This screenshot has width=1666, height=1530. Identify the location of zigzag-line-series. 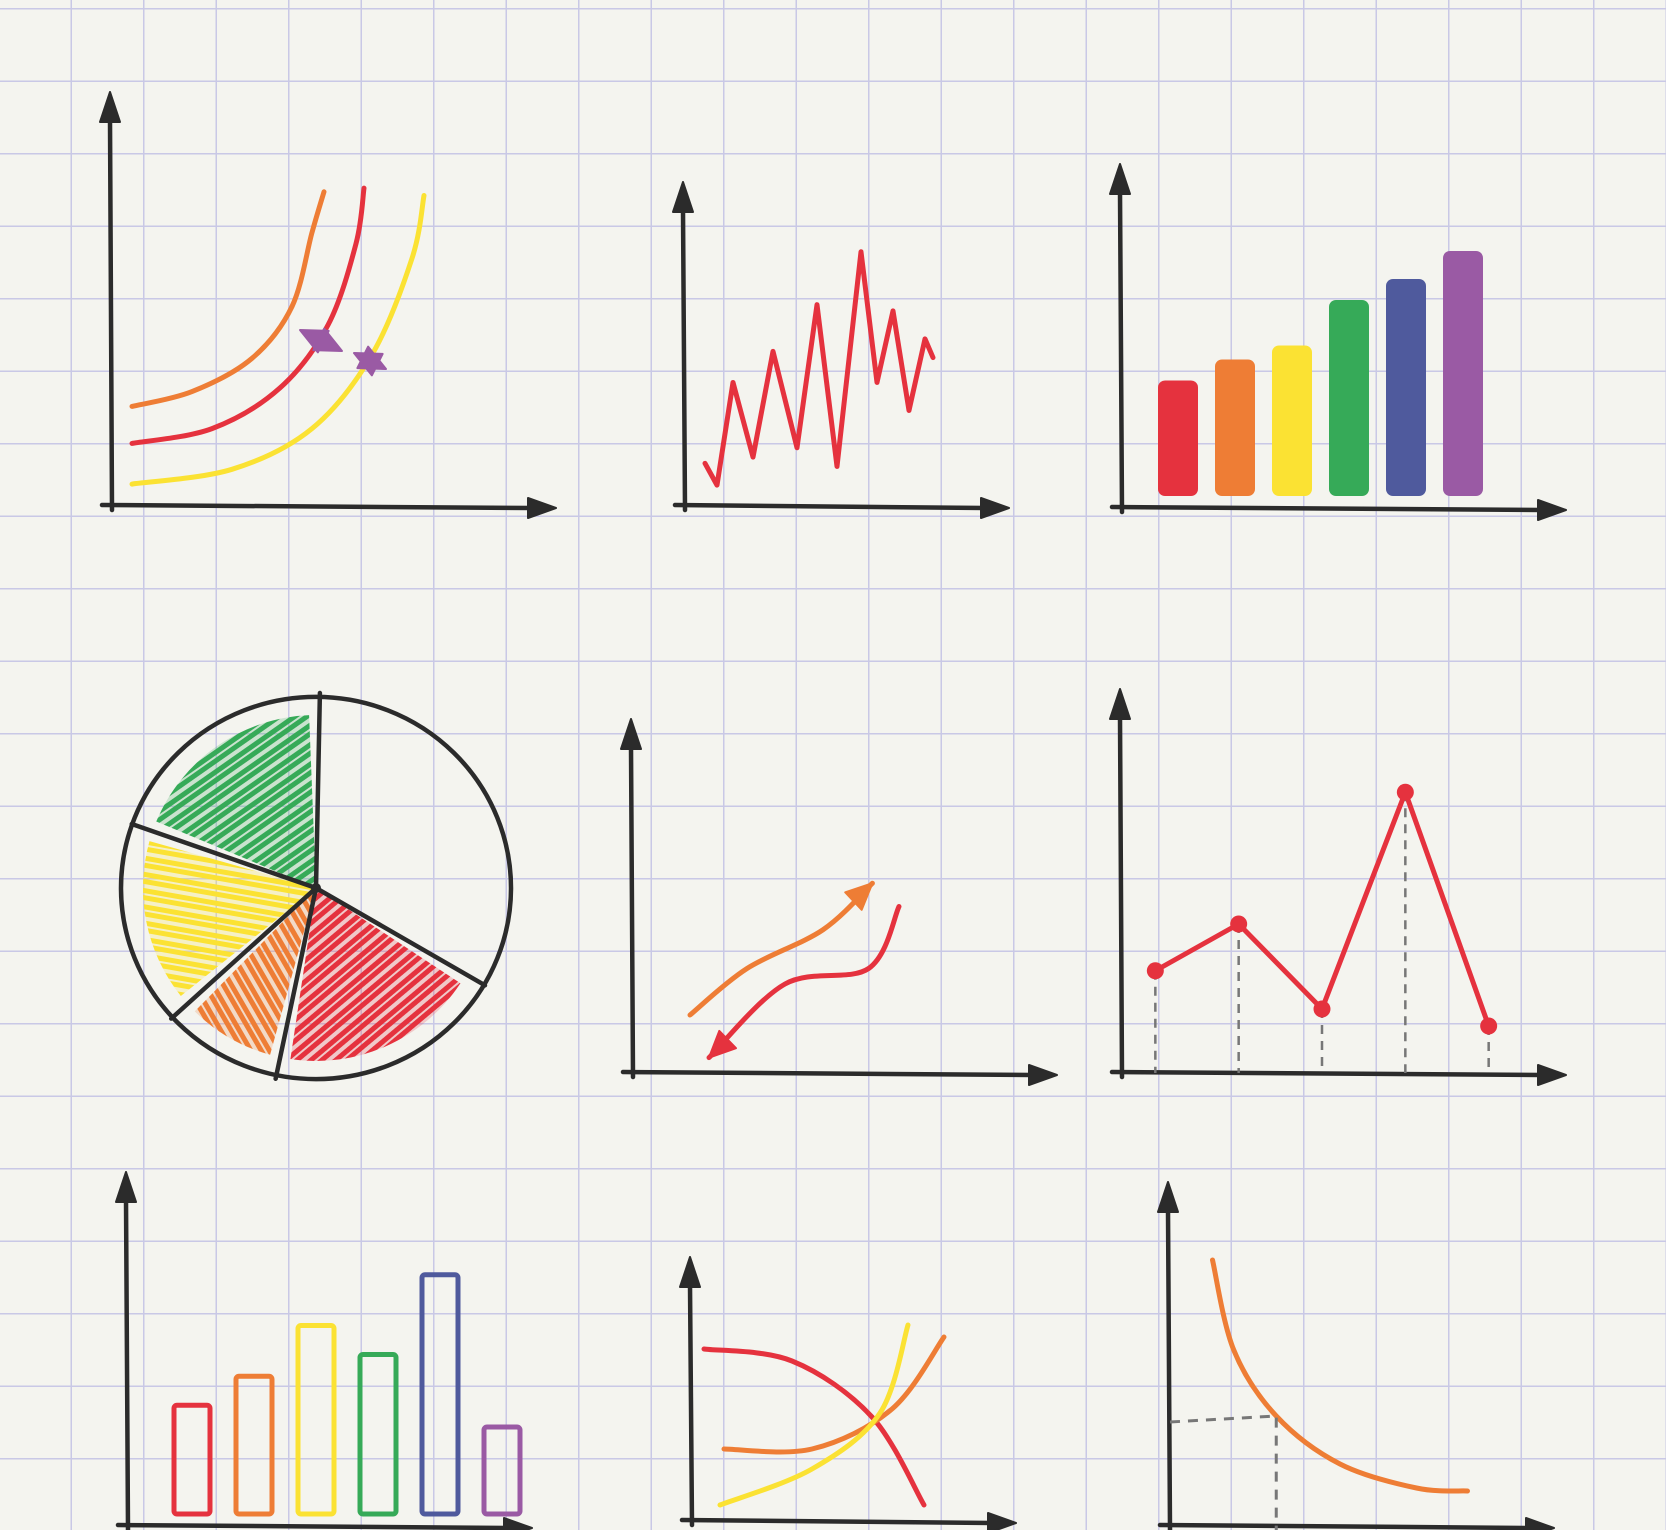
(819, 368).